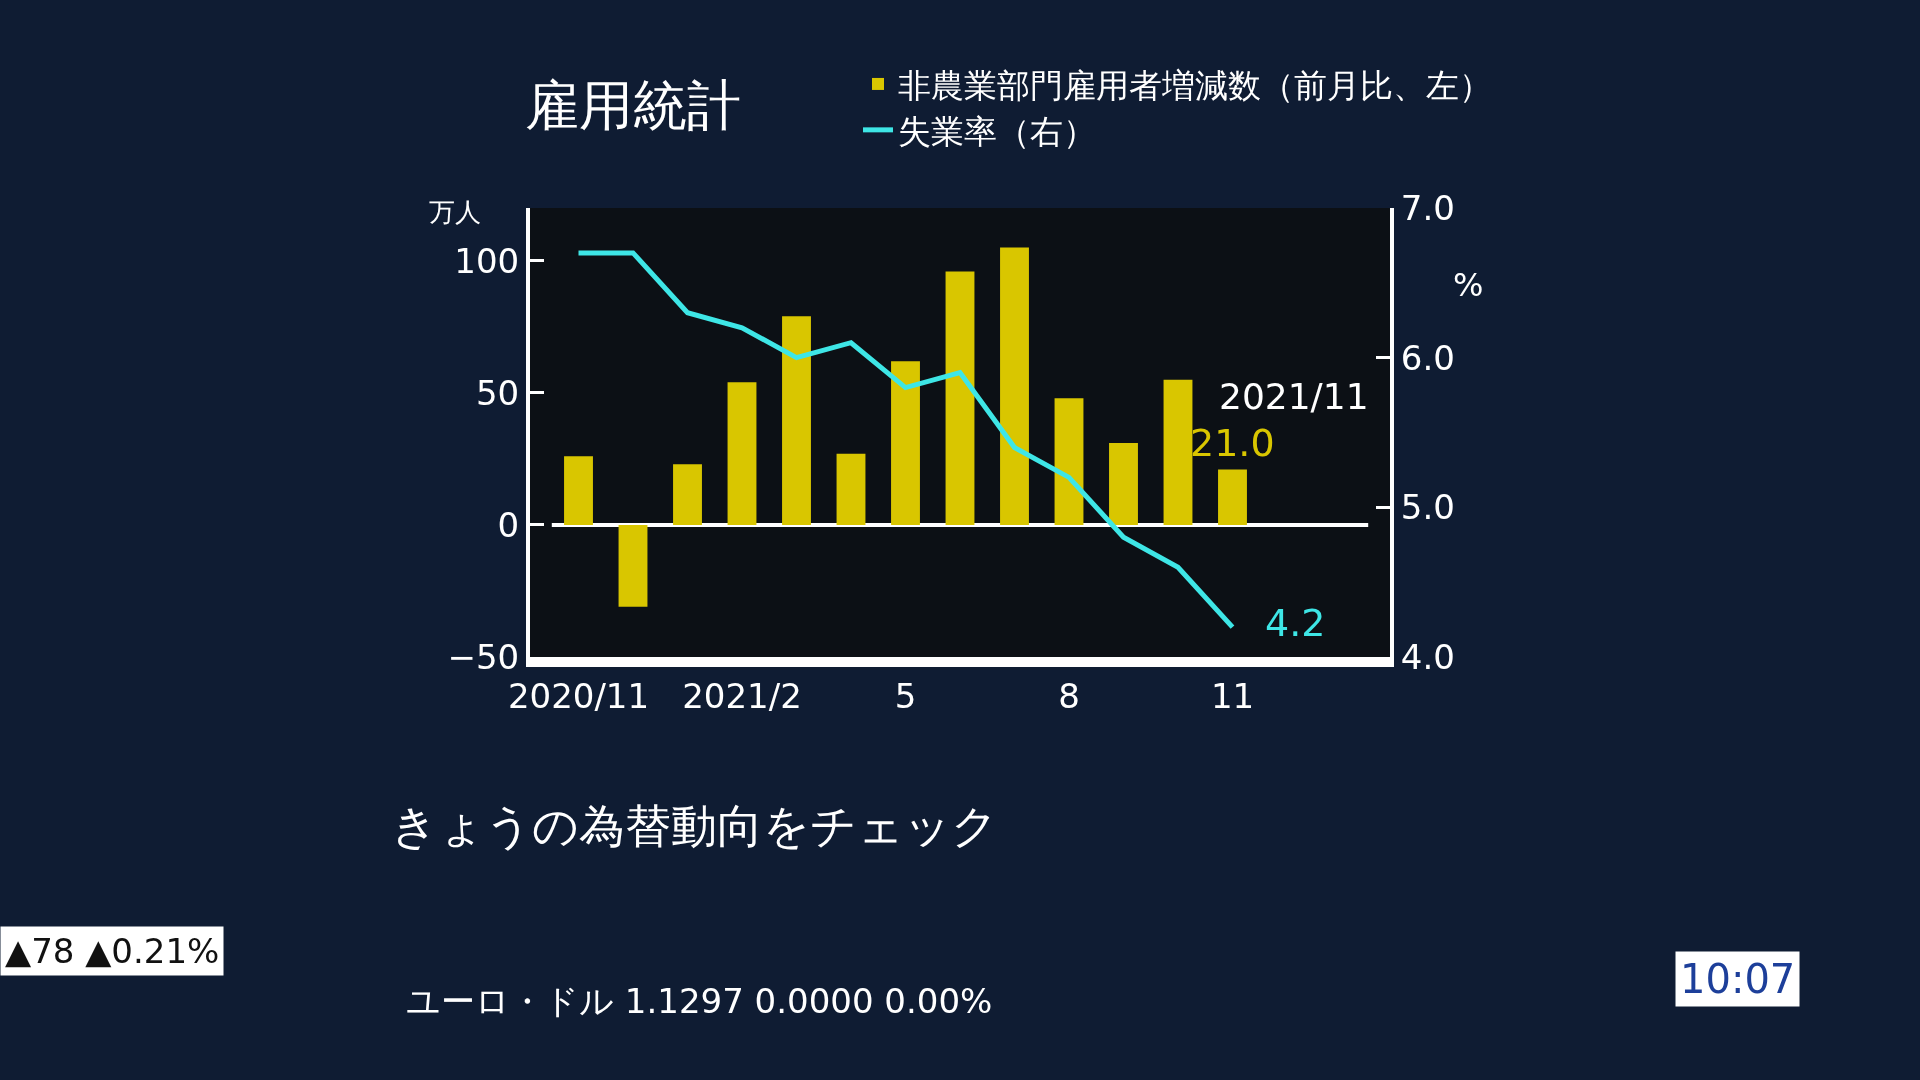 Image resolution: width=1920 pixels, height=1080 pixels. I want to click on data-label: 4.2, so click(1295, 623).